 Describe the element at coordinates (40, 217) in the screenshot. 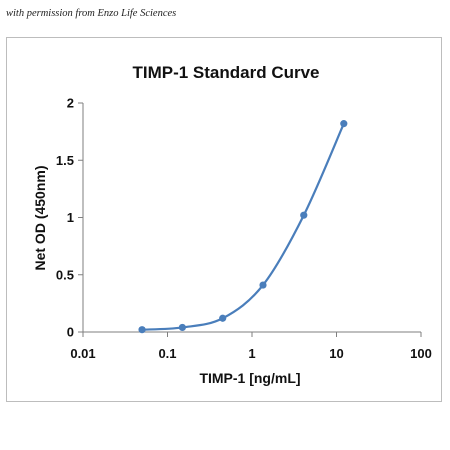

I see `y-axis-label: Net OD (450nm)` at that location.